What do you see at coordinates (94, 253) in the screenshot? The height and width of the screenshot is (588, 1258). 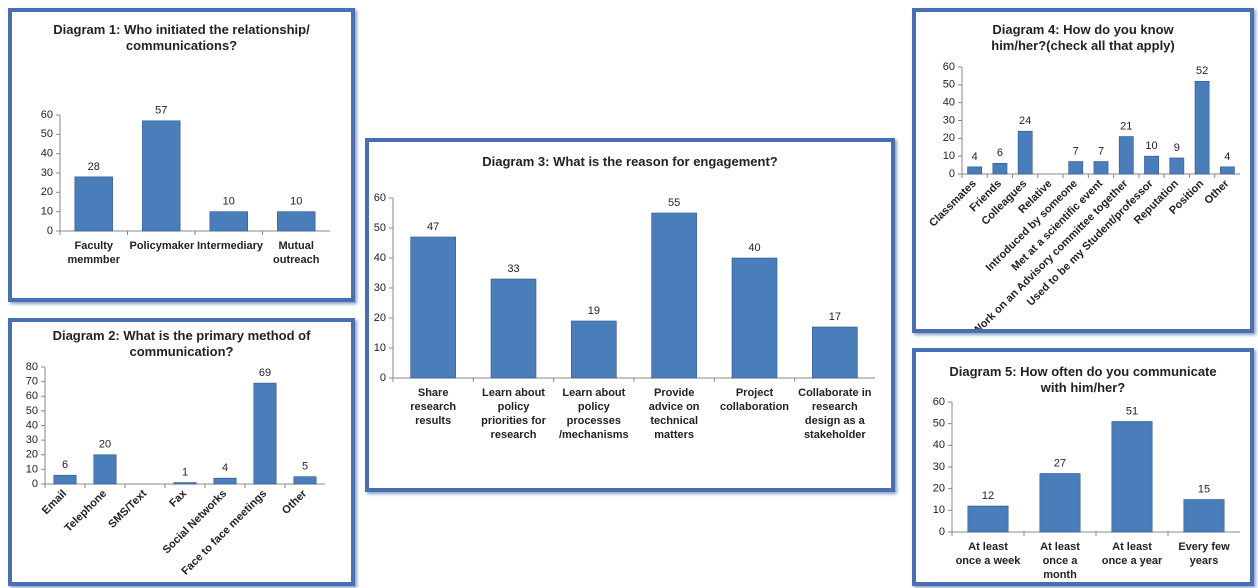 I see `x-tick-label: Faculty memmber` at bounding box center [94, 253].